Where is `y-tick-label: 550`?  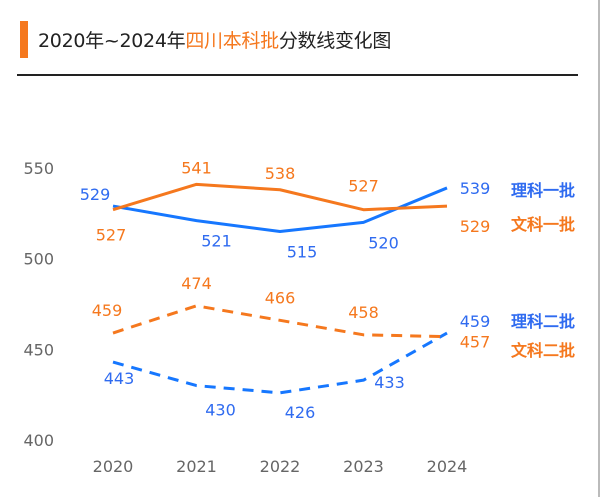 y-tick-label: 550 is located at coordinates (38, 168).